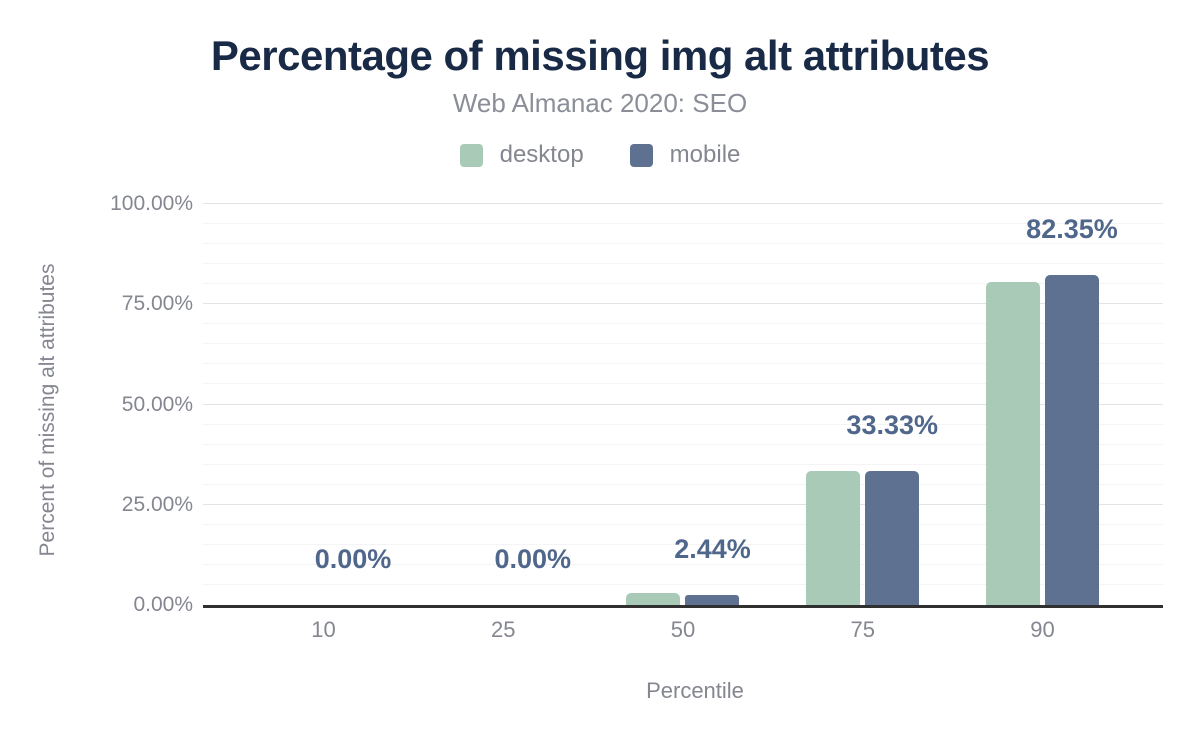 This screenshot has width=1200, height=742. I want to click on bar-value-label: 2.44%, so click(712, 549).